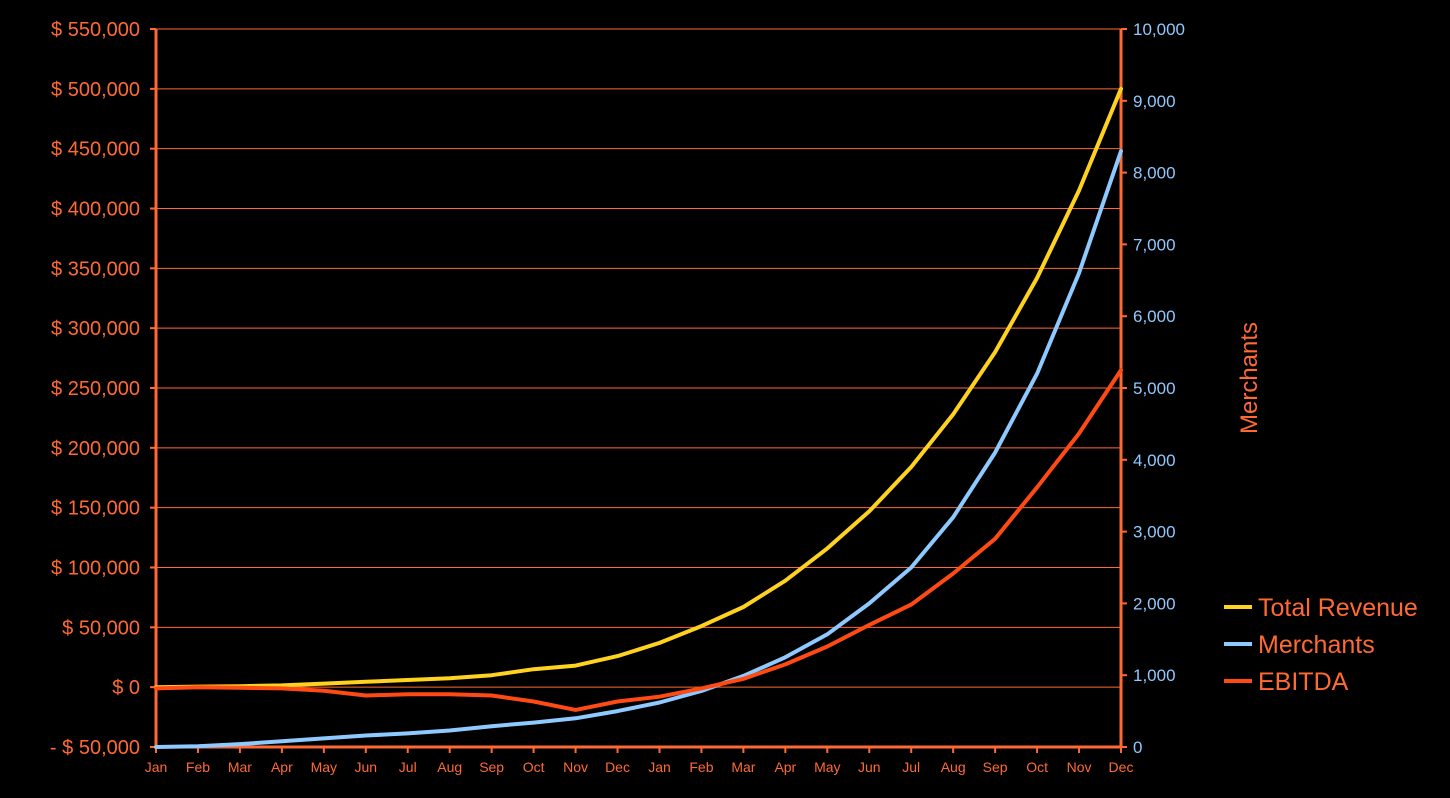 The image size is (1450, 798). I want to click on right-tick-label: 4,000, so click(1154, 460).